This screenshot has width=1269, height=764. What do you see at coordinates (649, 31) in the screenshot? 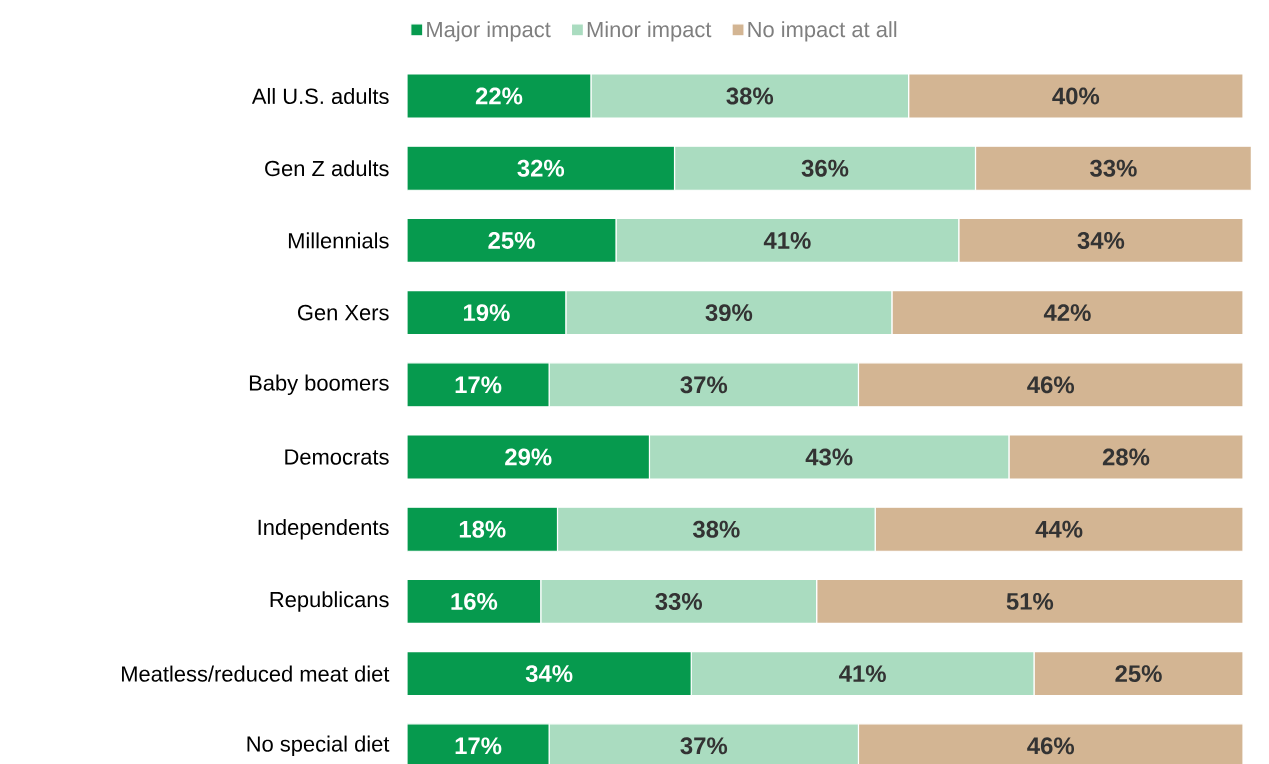
I see `legend-label: Minor impact` at bounding box center [649, 31].